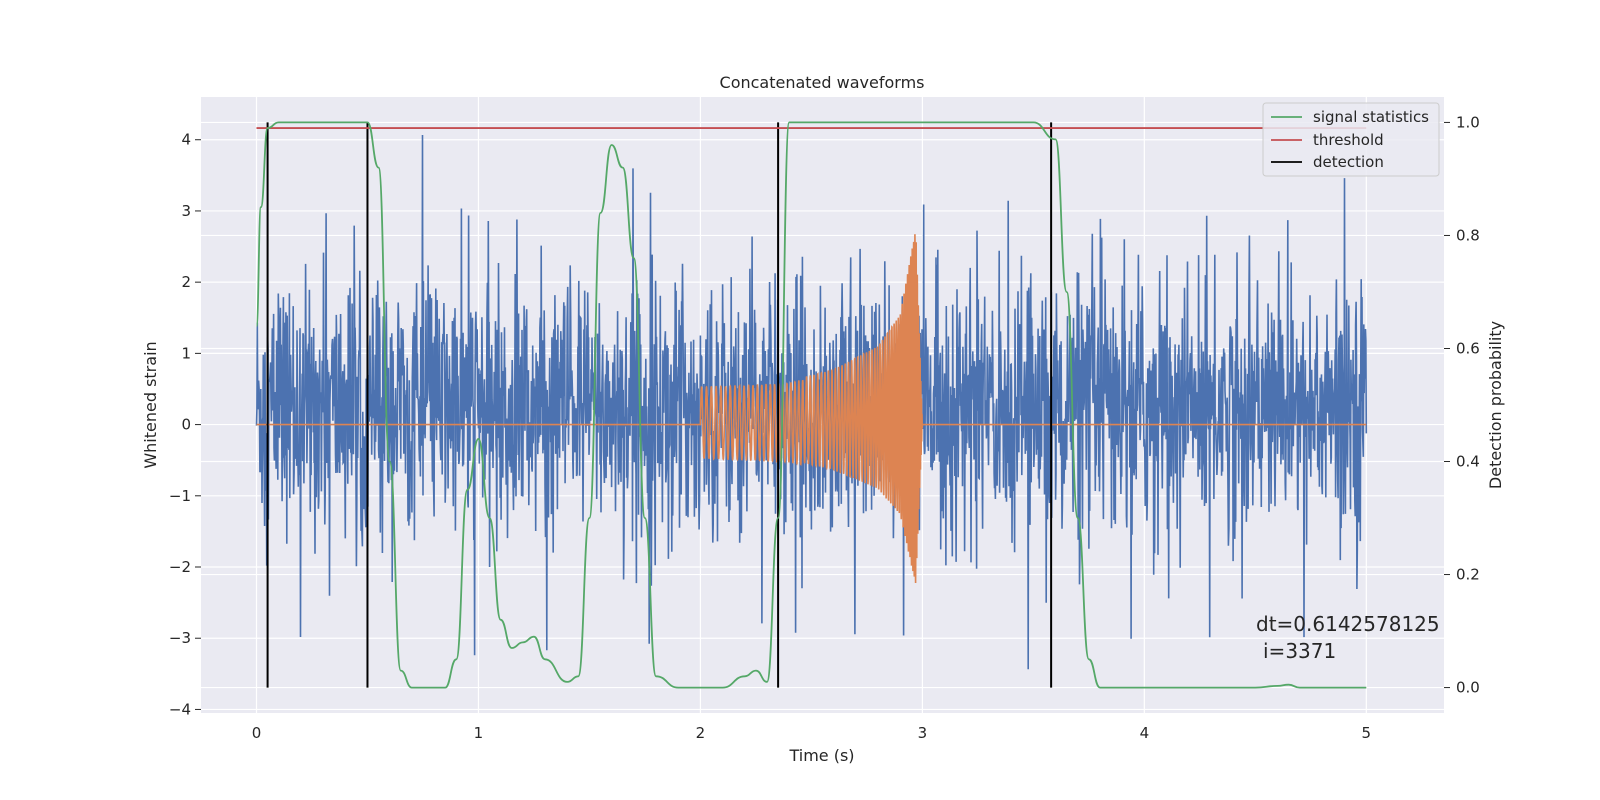 The image size is (1600, 800). What do you see at coordinates (180, 496) in the screenshot?
I see `y-tick-label: −1` at bounding box center [180, 496].